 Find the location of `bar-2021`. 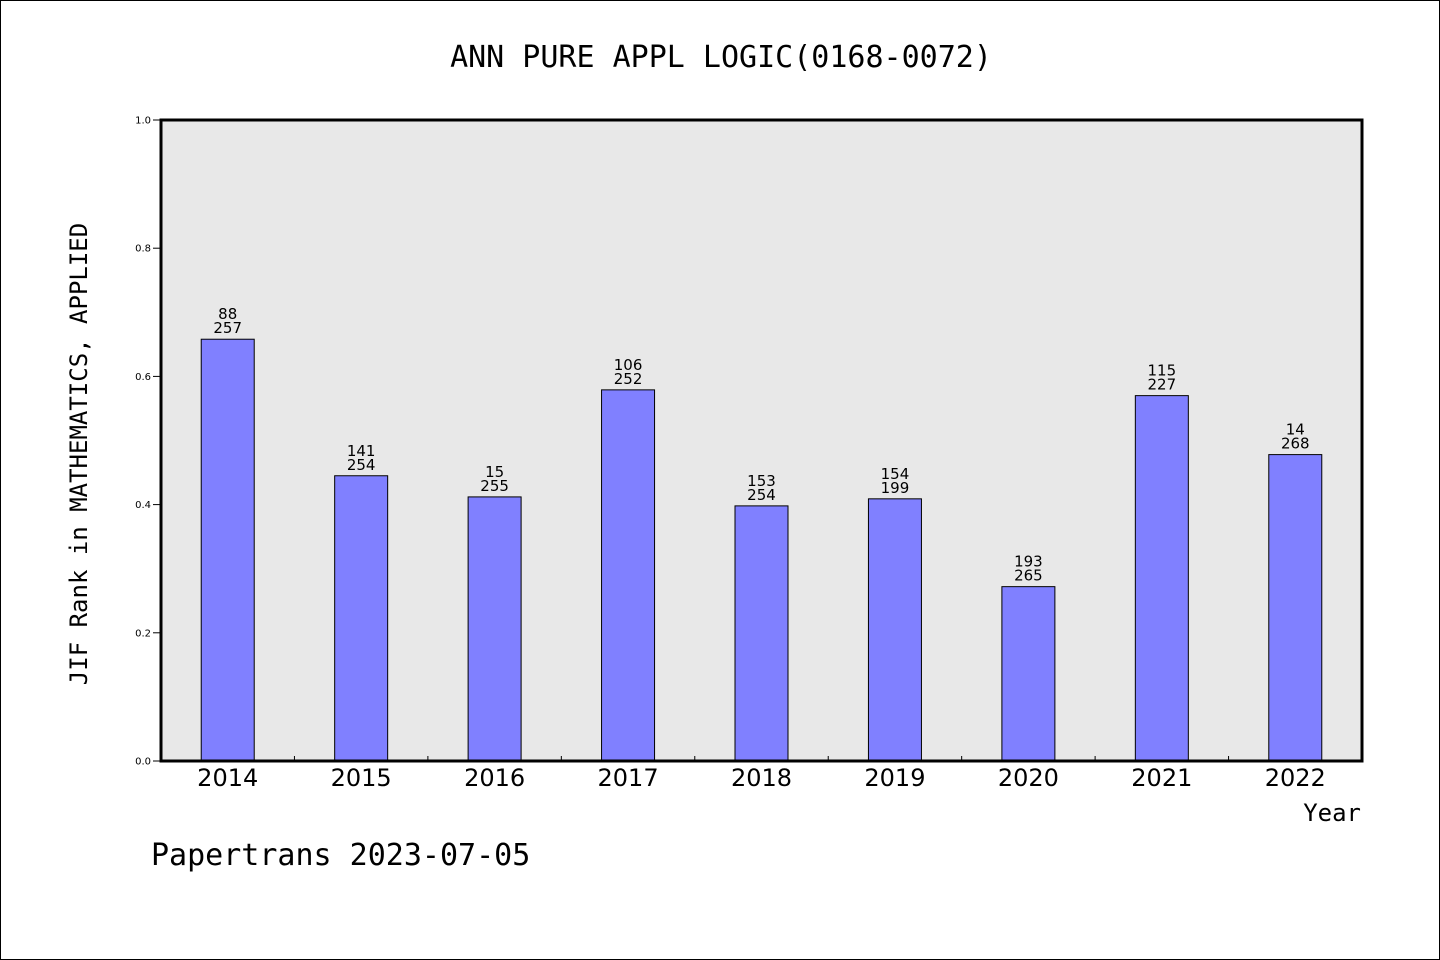

bar-2021 is located at coordinates (1161, 578).